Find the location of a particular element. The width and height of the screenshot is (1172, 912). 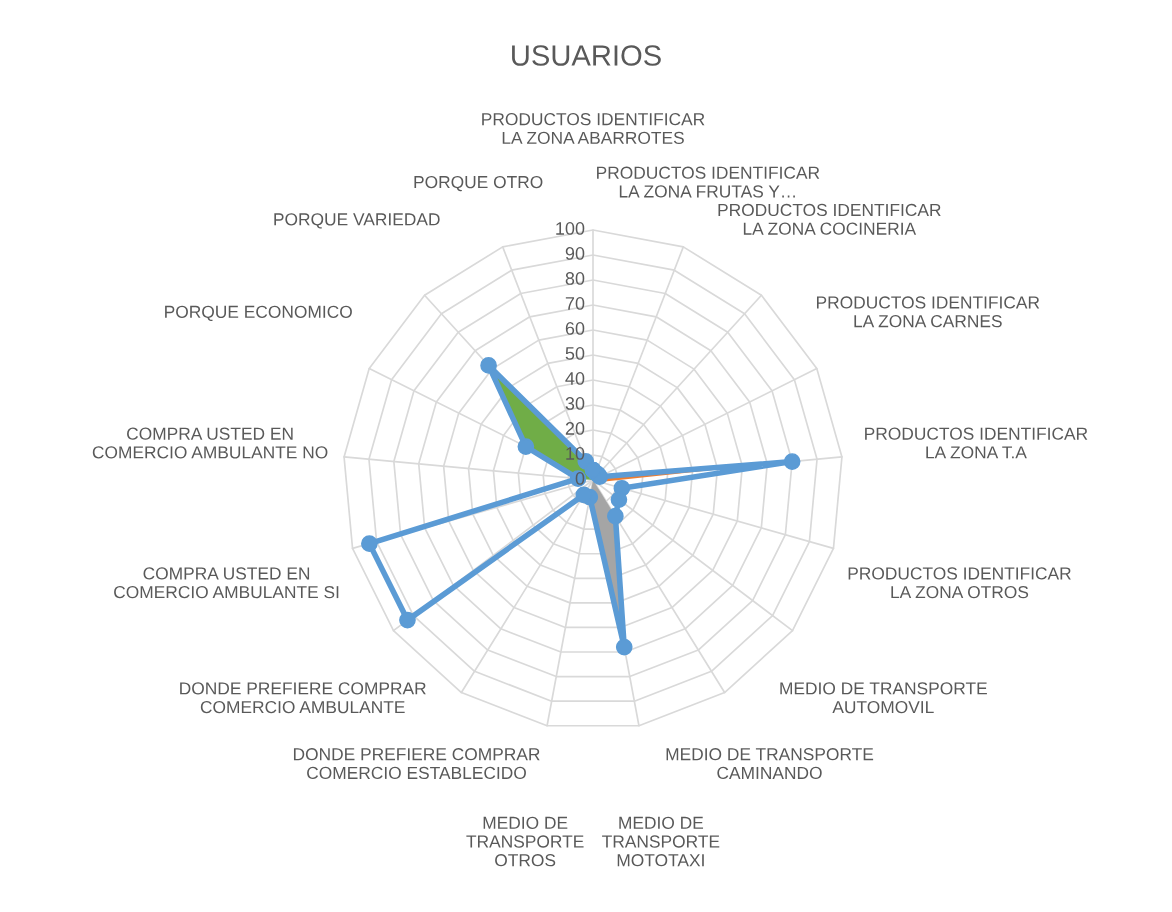

y-tick-label: 60 is located at coordinates (575, 328).